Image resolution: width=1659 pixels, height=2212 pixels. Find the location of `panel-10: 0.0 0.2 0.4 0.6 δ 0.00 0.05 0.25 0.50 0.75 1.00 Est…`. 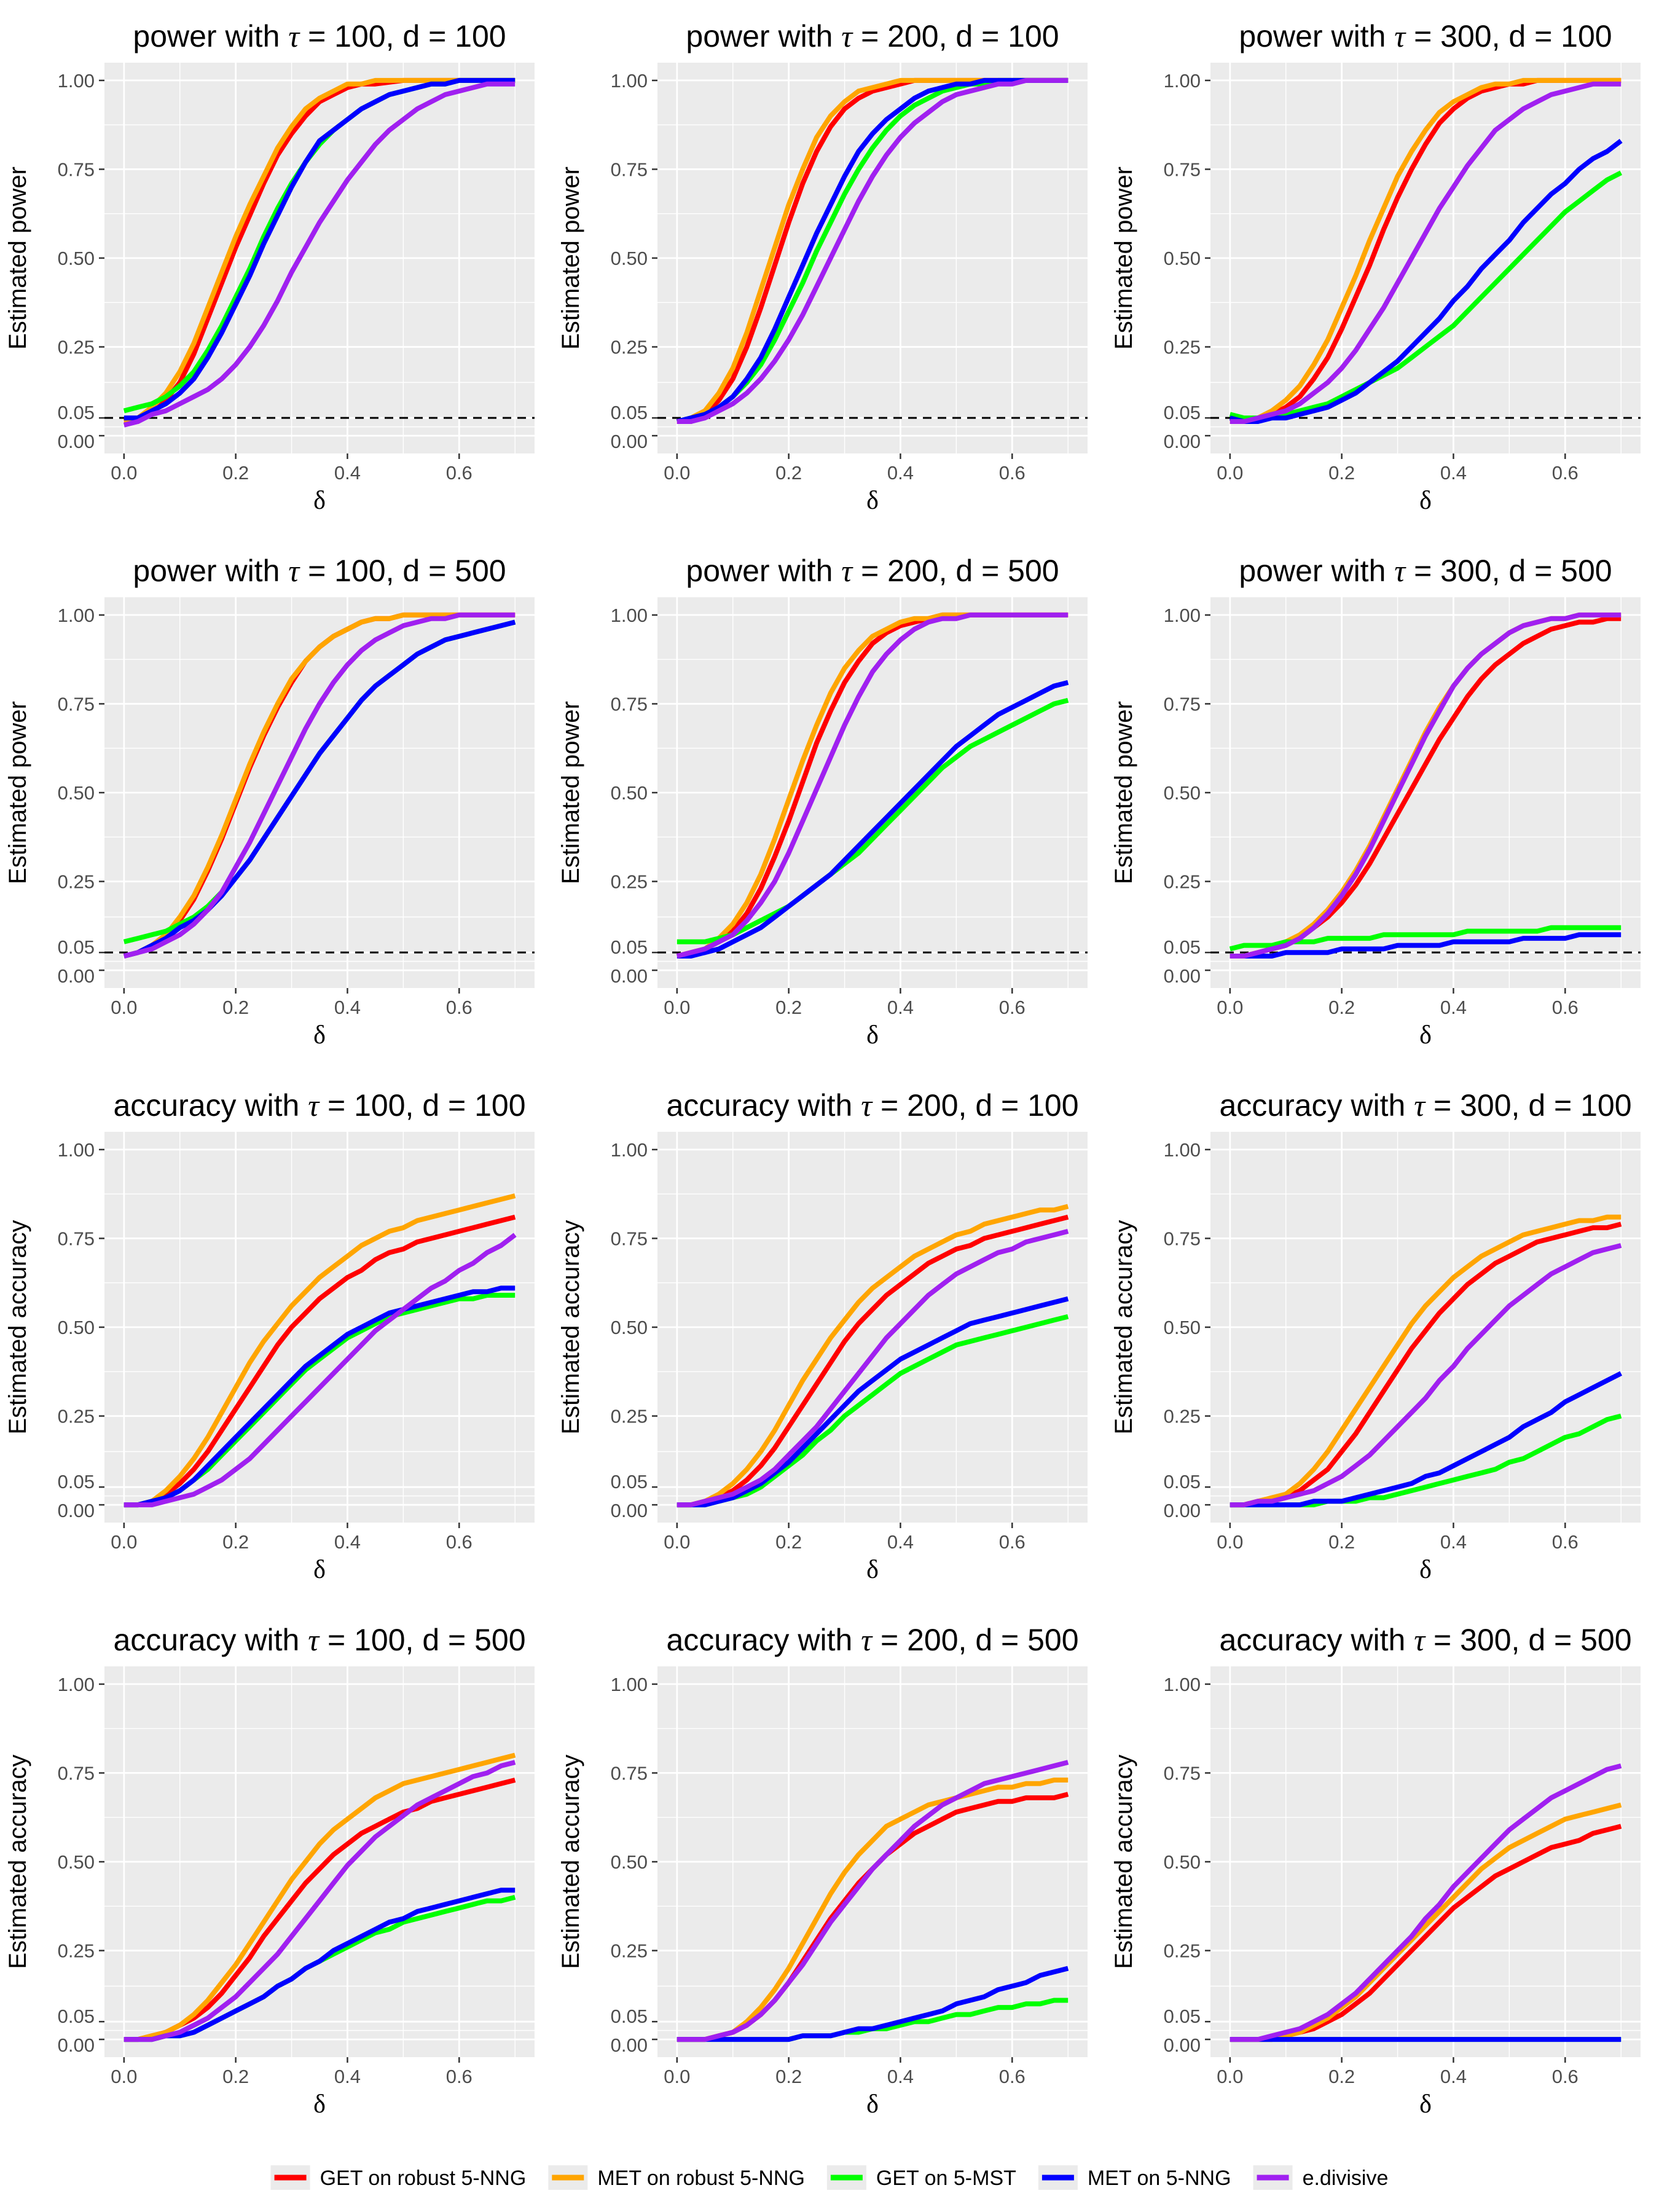

panel-10: 0.0 0.2 0.4 0.6 δ 0.00 0.05 0.25 0.50 0.75 1.00 Est… is located at coordinates (269, 1871).